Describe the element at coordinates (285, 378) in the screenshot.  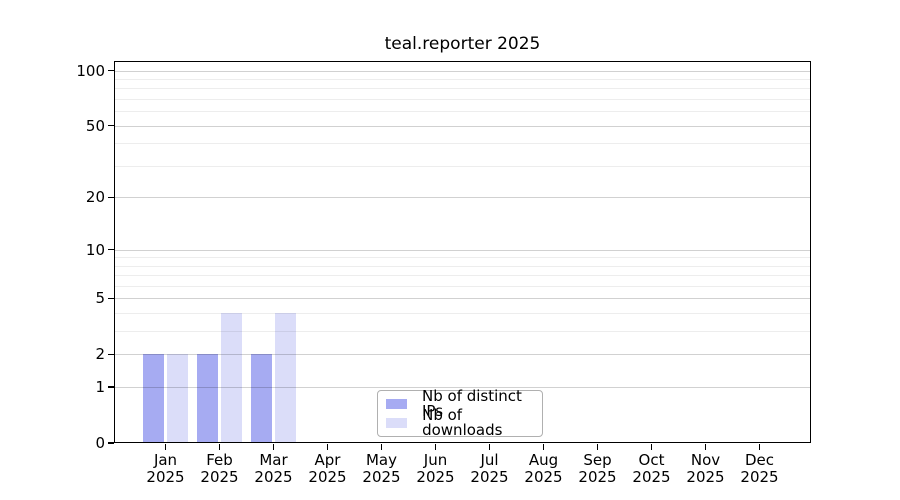
I see `bar-downloads-mar` at that location.